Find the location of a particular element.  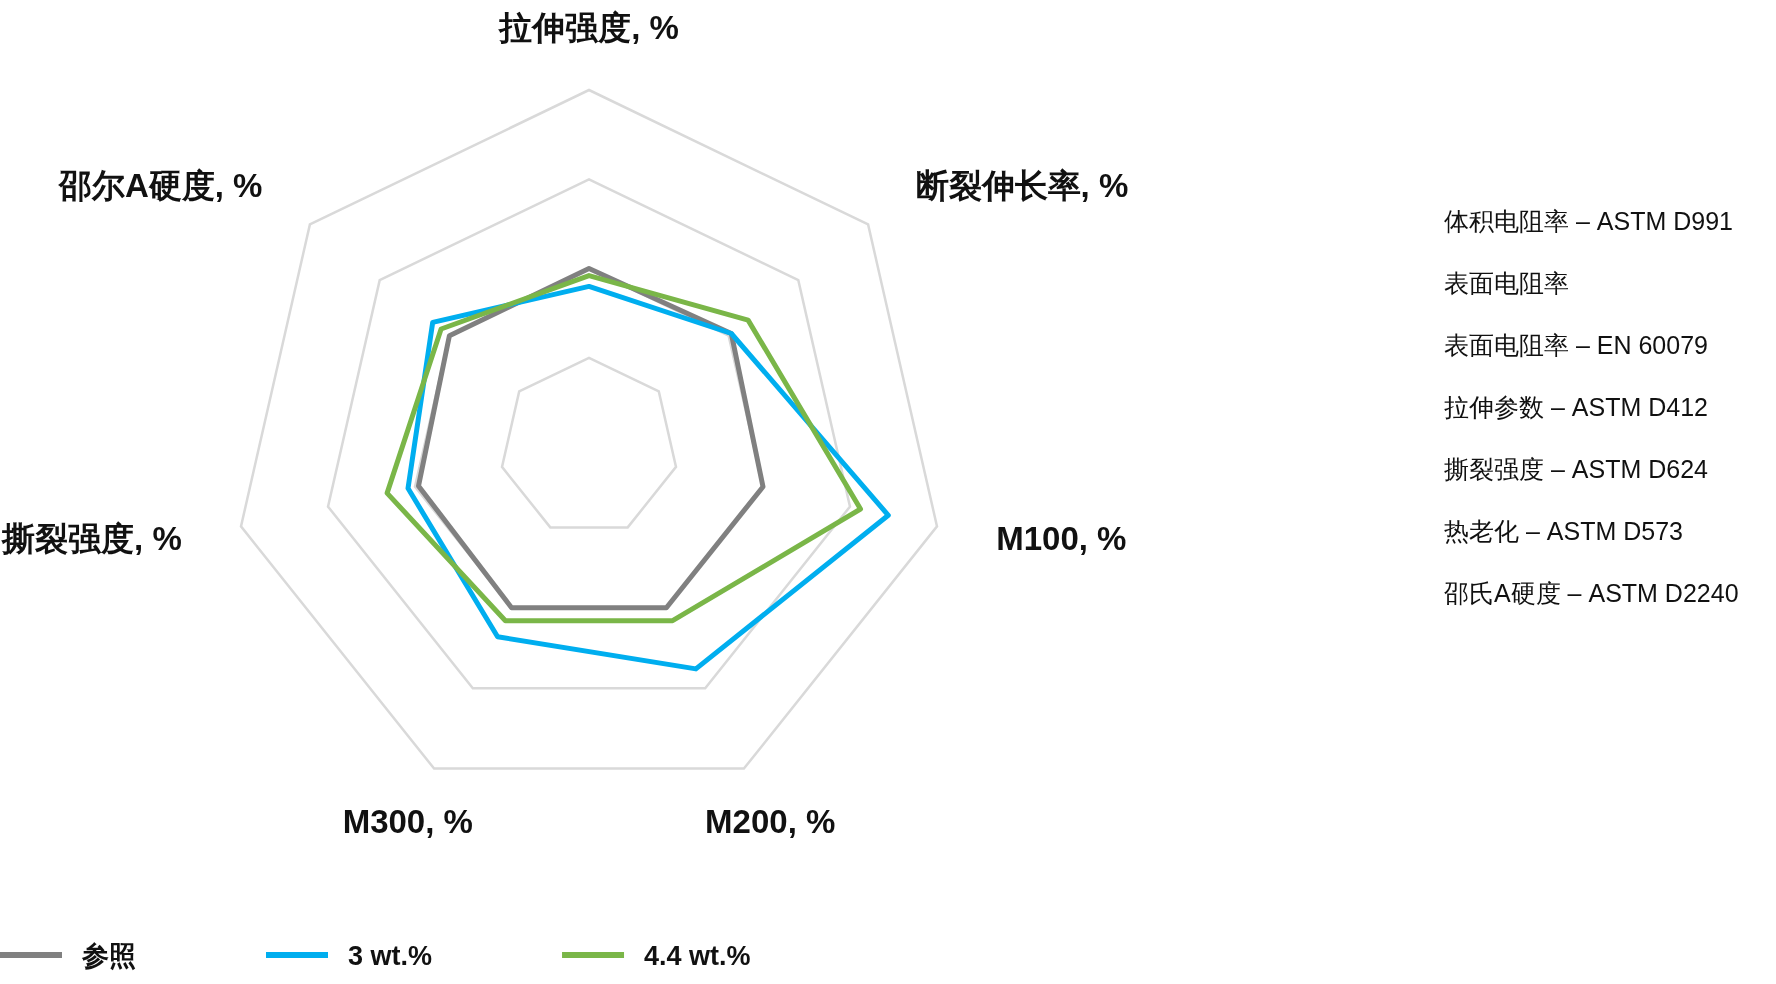

spoke-label: 撕裂强度, % is located at coordinates (91, 538).